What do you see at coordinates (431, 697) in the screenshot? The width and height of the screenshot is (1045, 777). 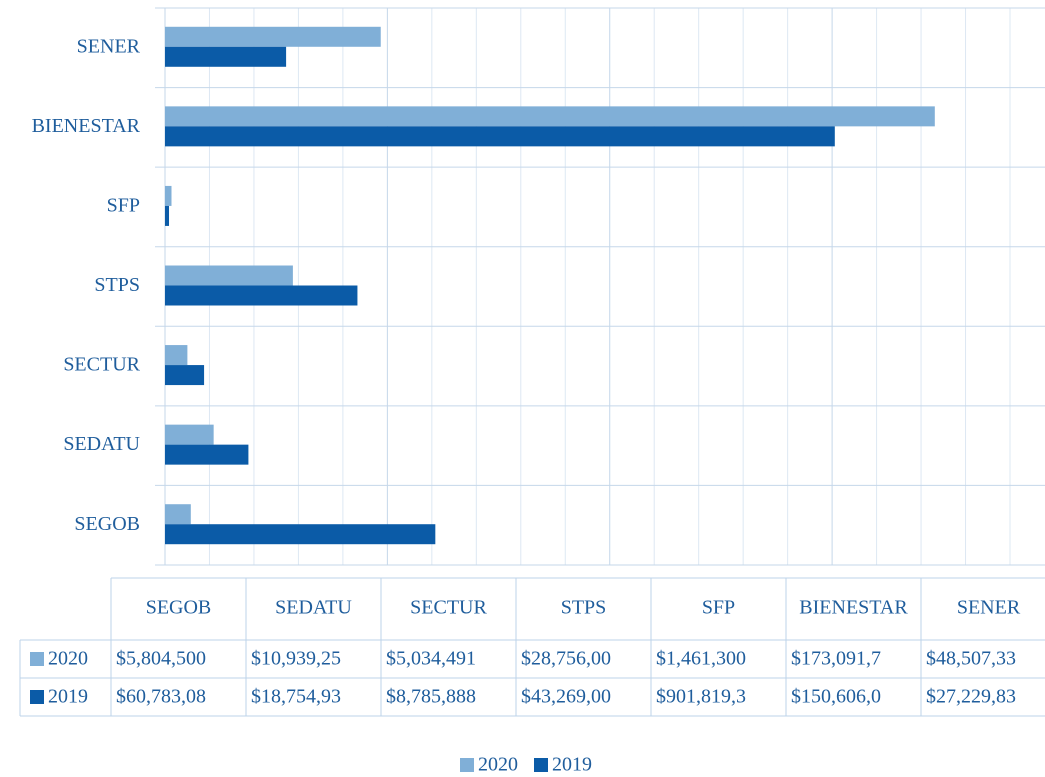 I see `table-value: $8,785,888` at bounding box center [431, 697].